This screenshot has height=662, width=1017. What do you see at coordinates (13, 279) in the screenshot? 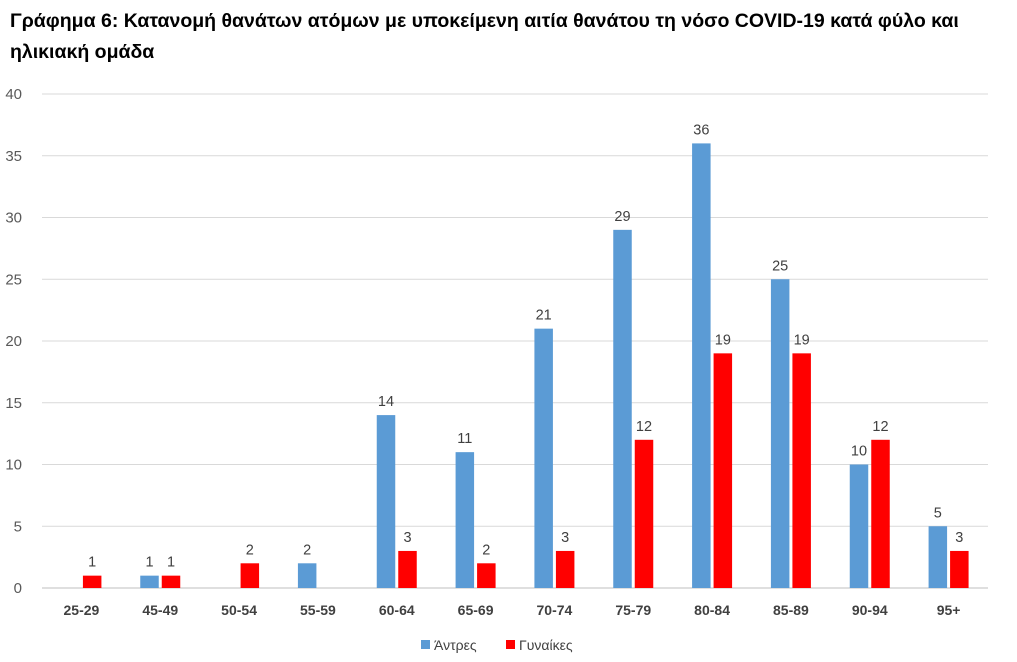
I see `y-tick-label: 25` at bounding box center [13, 279].